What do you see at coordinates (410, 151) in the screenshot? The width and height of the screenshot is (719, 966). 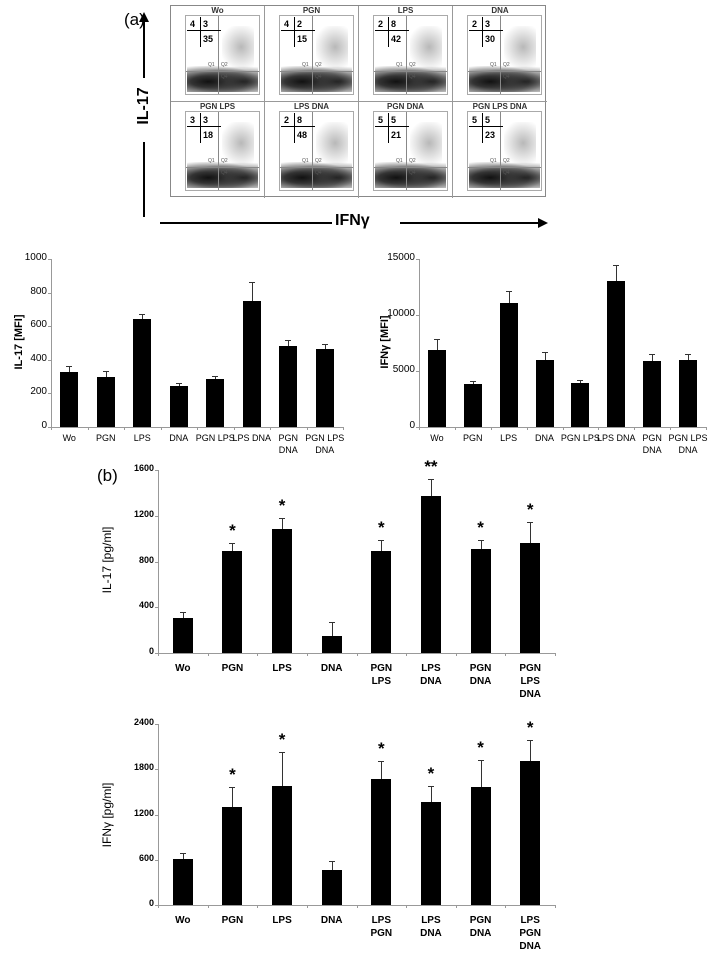 I see `flow-plot-area: Q1 Q2 Q4 5 5 21` at bounding box center [410, 151].